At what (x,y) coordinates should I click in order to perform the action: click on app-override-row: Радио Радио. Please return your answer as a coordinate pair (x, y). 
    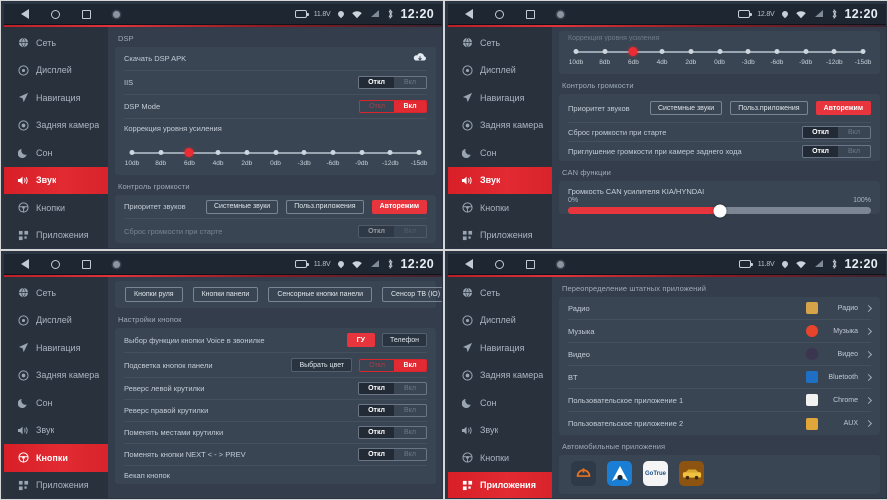
    Looking at the image, I should click on (720, 308).